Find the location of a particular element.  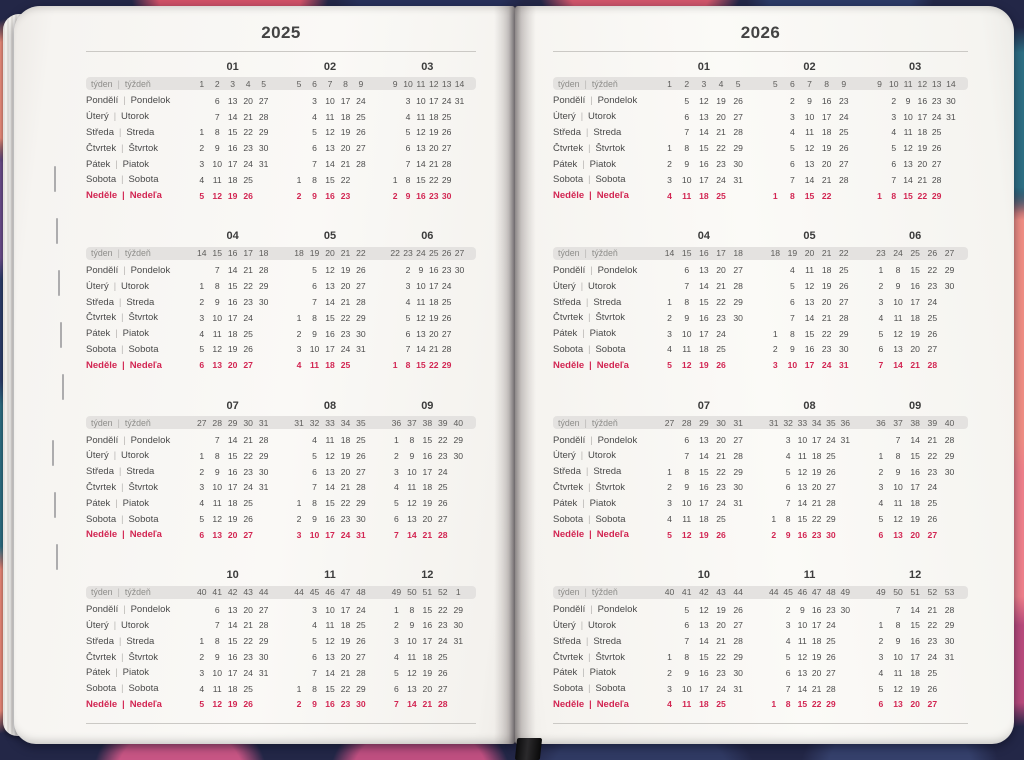

month-column: 10 is located at coordinates (704, 575).